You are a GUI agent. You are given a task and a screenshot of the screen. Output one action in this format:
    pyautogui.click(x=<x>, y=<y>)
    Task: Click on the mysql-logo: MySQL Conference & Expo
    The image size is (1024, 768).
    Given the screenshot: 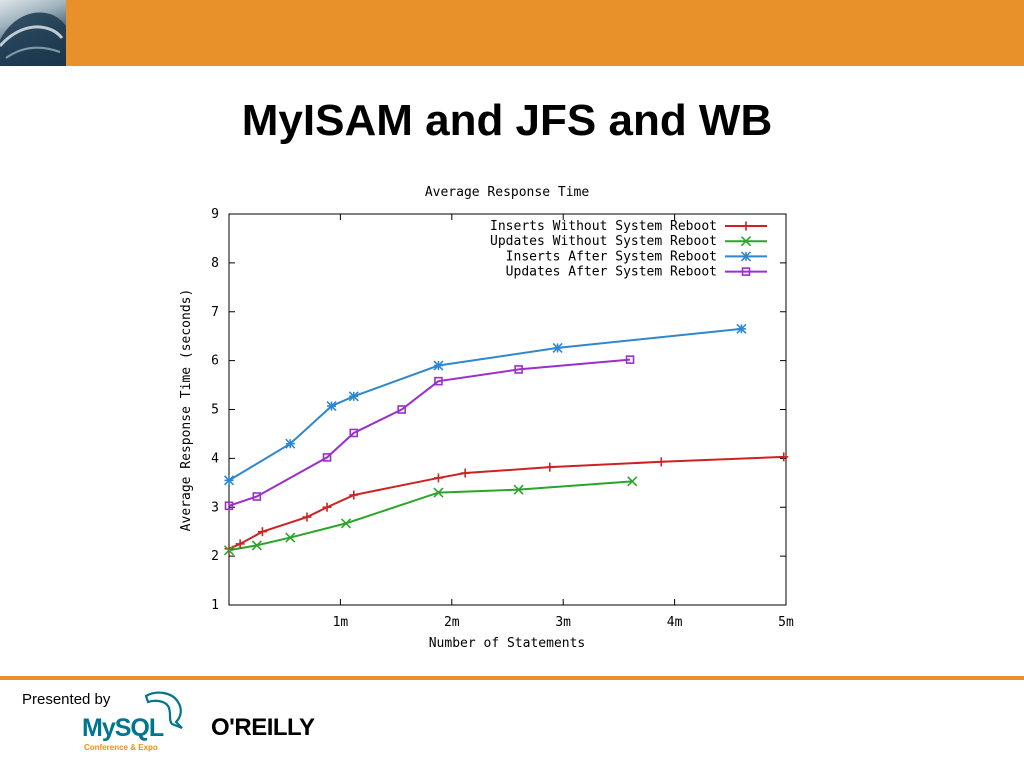 What is the action you would take?
    pyautogui.click(x=135, y=721)
    